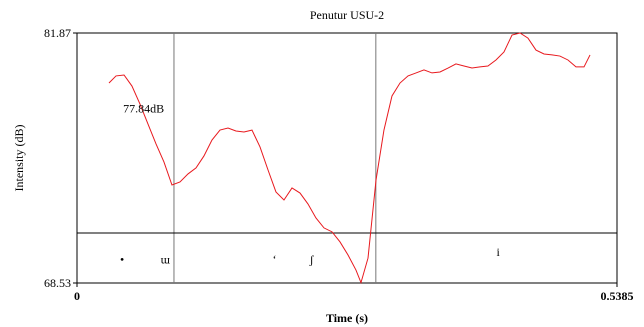 Image resolution: width=644 pixels, height=327 pixels. I want to click on segment-label: ʃ, so click(312, 259).